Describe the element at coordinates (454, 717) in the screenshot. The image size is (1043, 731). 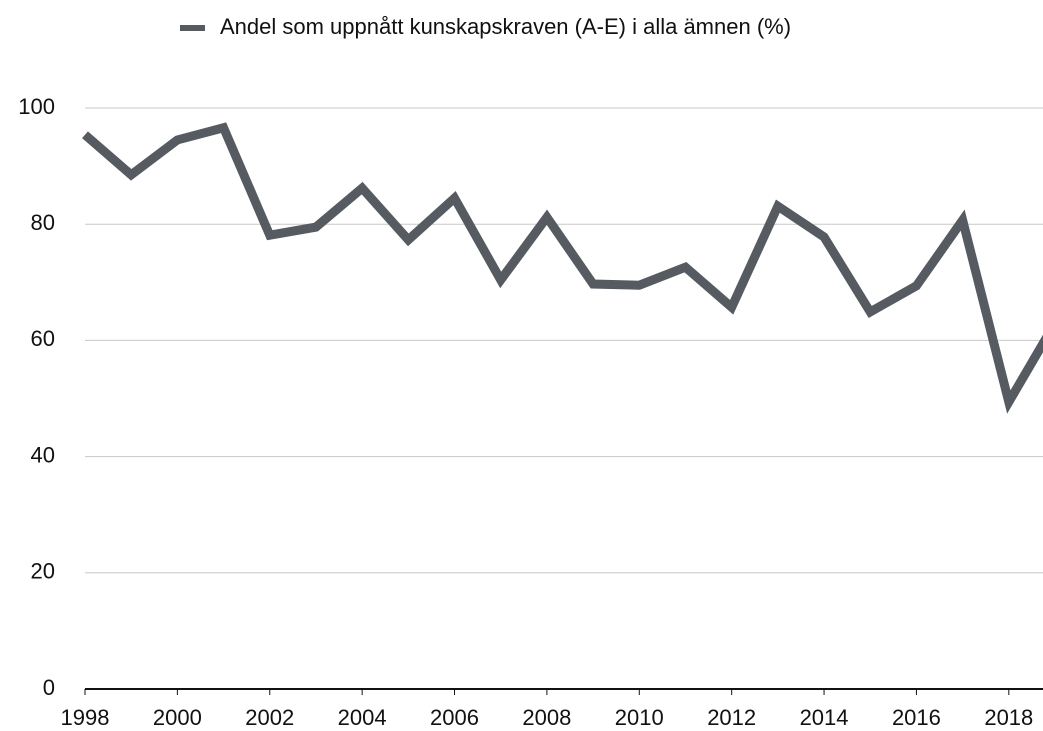
I see `x-tick-label: 2006` at that location.